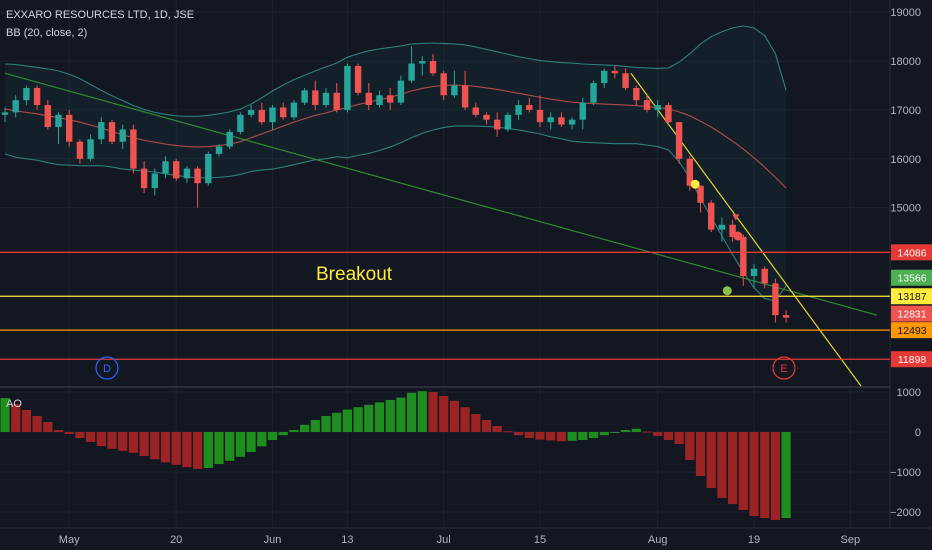 The height and width of the screenshot is (550, 932). What do you see at coordinates (905, 209) in the screenshot?
I see `price-tick-label: 15000` at bounding box center [905, 209].